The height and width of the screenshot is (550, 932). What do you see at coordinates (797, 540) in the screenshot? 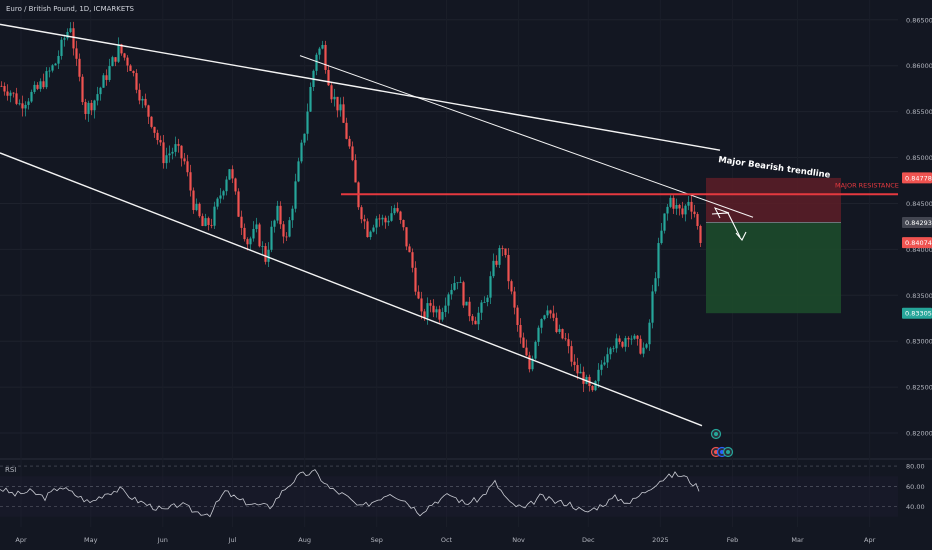
I see `time-tick-label: Mar` at bounding box center [797, 540].